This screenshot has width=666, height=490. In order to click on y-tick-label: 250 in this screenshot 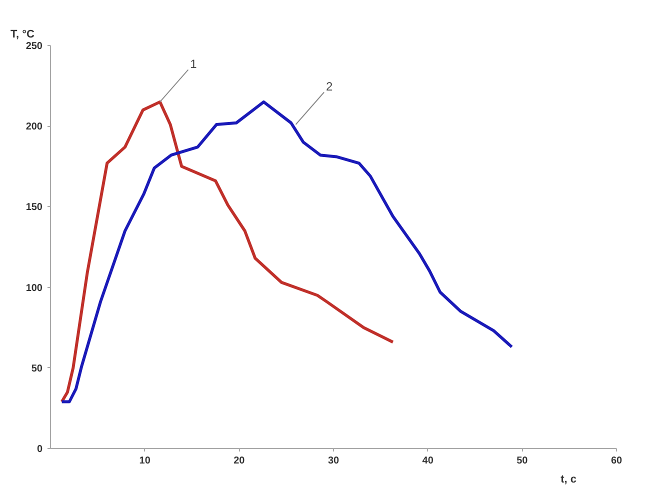, I will do `click(34, 46)`.